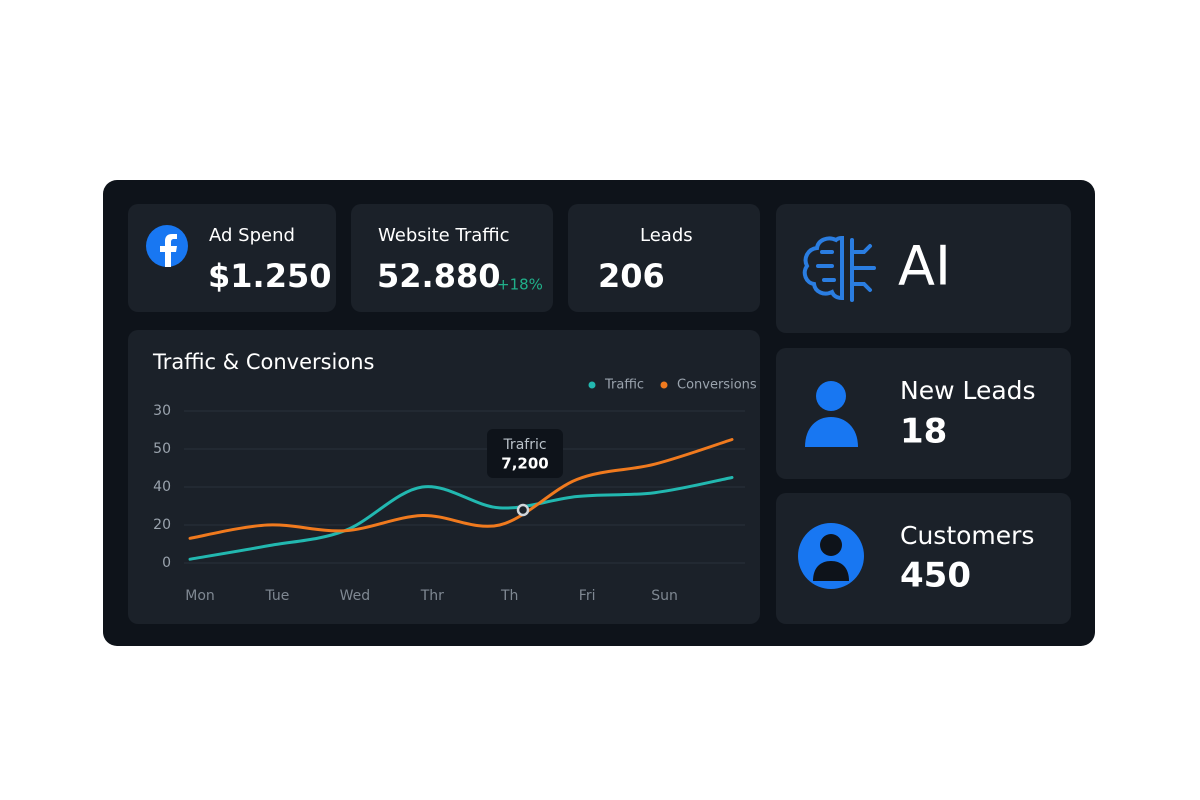  I want to click on x-tick-label: Th, so click(509, 596).